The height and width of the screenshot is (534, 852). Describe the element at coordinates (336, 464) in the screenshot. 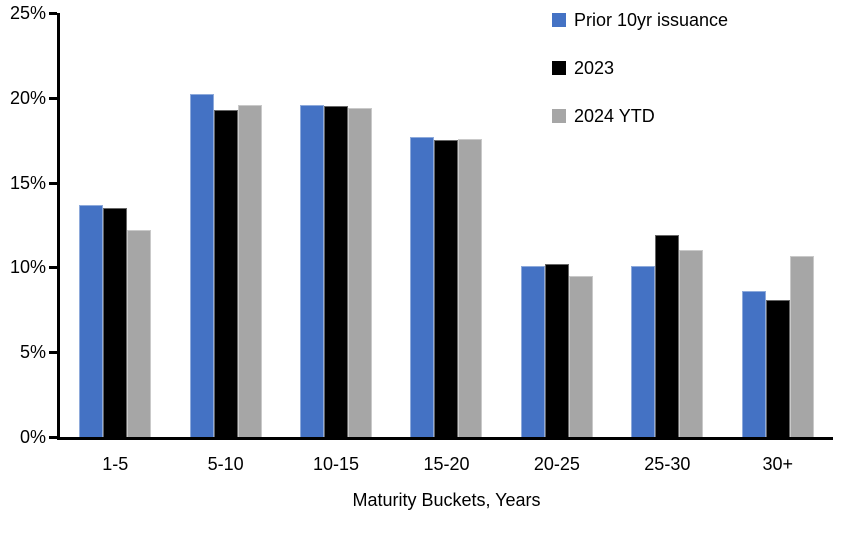

I see `x-axis-tick-label: 10-15` at that location.